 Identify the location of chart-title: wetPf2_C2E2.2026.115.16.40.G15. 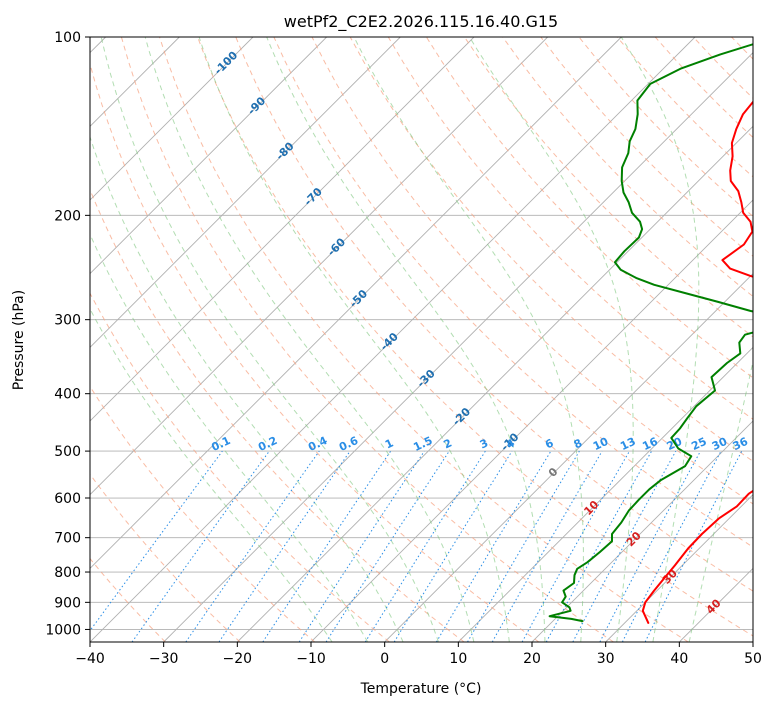
(421, 22).